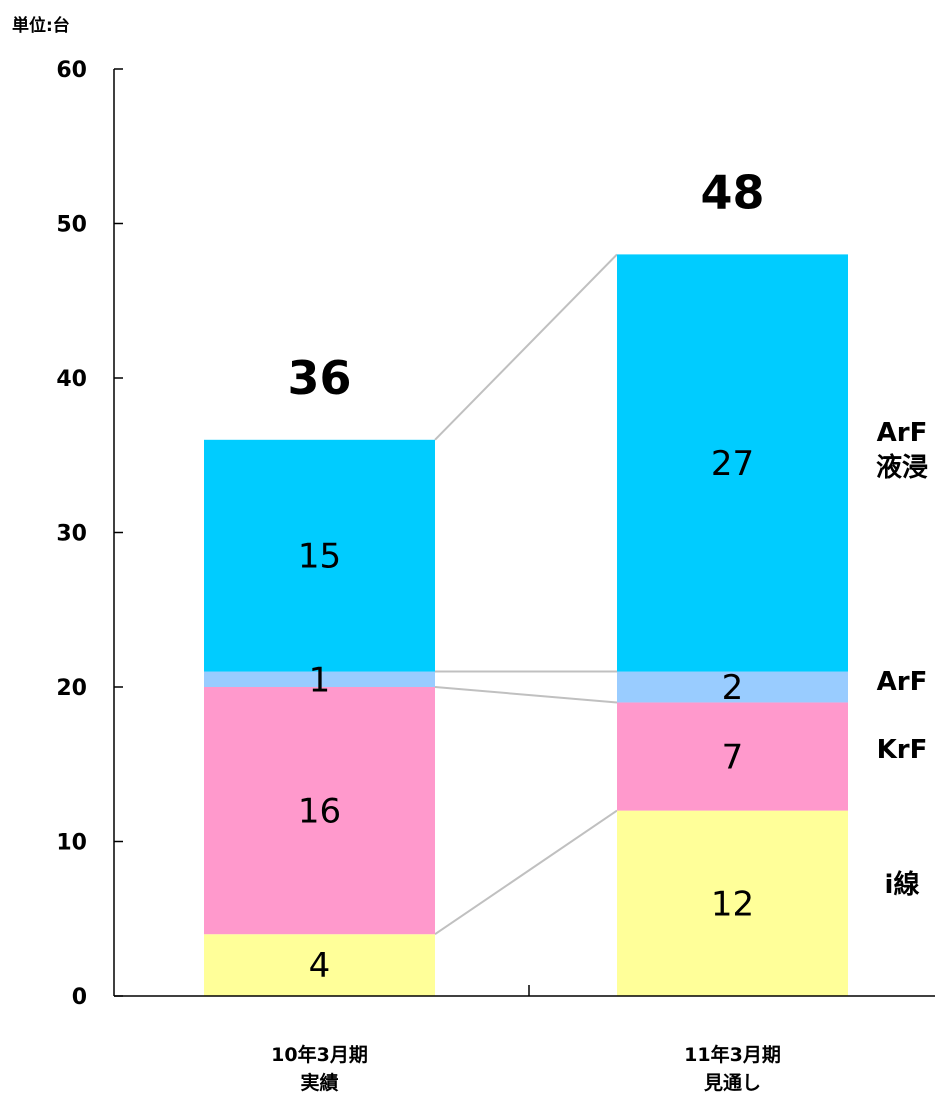  I want to click on segment-value-label: 7, so click(733, 758).